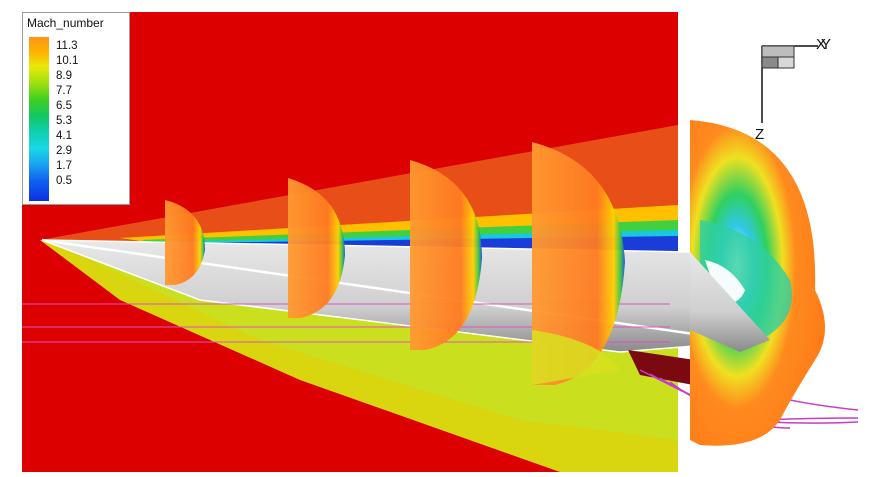  I want to click on axis-label-x: X, so click(821, 44).